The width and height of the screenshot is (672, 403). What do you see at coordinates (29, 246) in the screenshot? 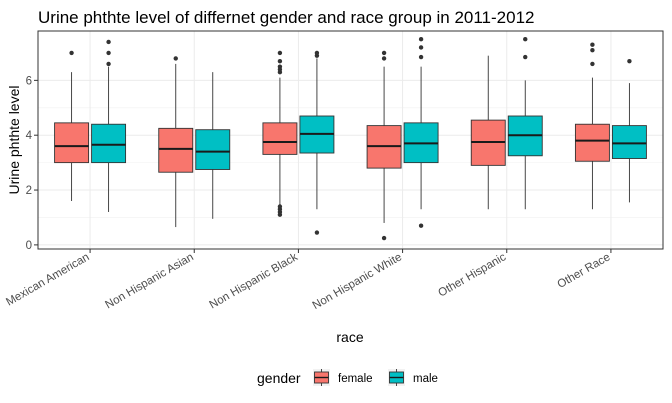
I see `y-tick-label: 0` at bounding box center [29, 246].